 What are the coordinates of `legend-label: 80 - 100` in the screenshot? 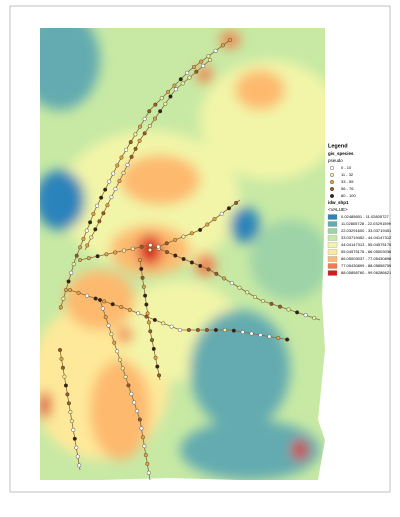 It's located at (348, 195).